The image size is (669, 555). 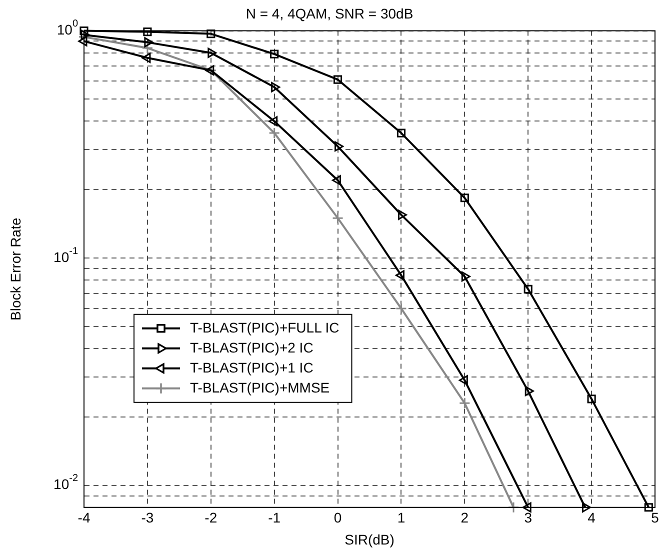 I want to click on x-tick-label: 5, so click(x=655, y=518).